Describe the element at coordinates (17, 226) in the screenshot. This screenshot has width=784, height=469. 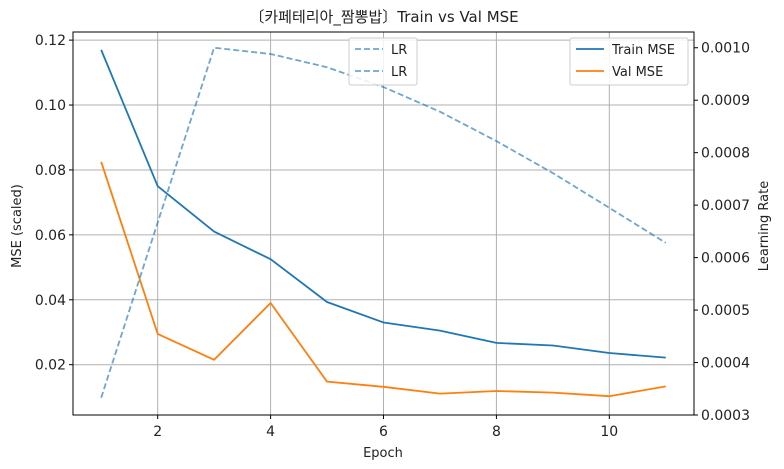
I see `y-axis-label: MSE (scaled)` at that location.